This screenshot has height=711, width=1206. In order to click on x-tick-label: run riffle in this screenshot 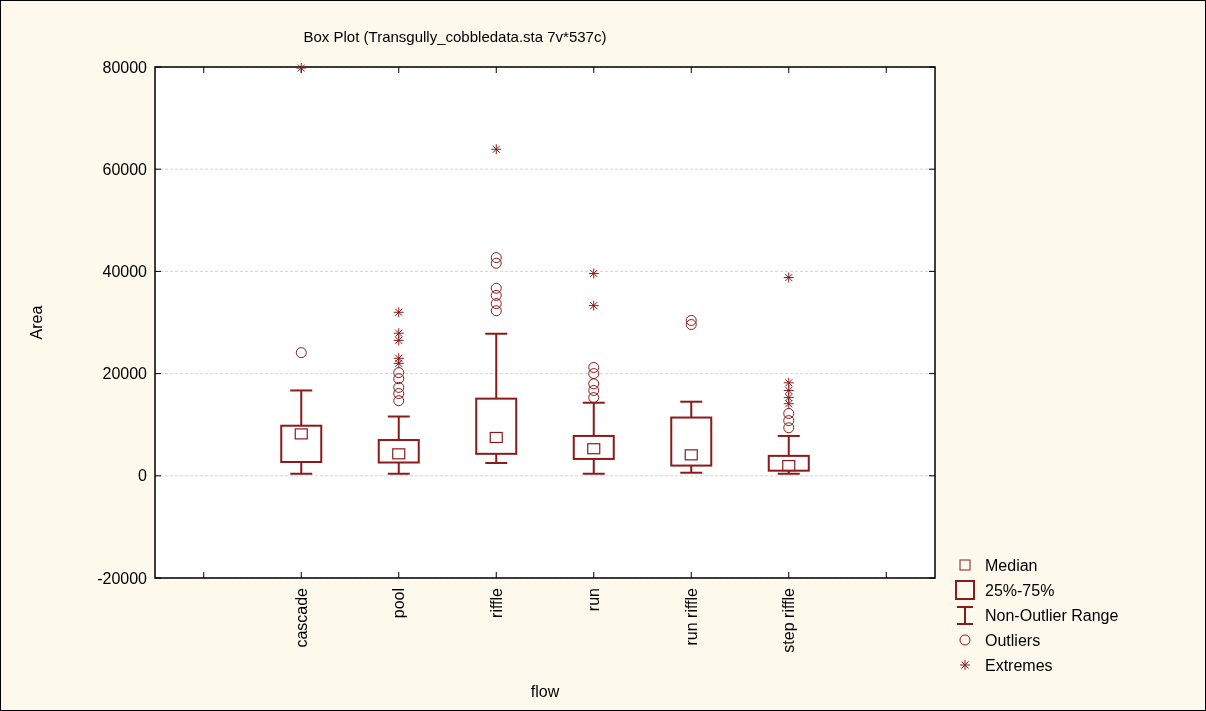, I will do `click(691, 616)`.